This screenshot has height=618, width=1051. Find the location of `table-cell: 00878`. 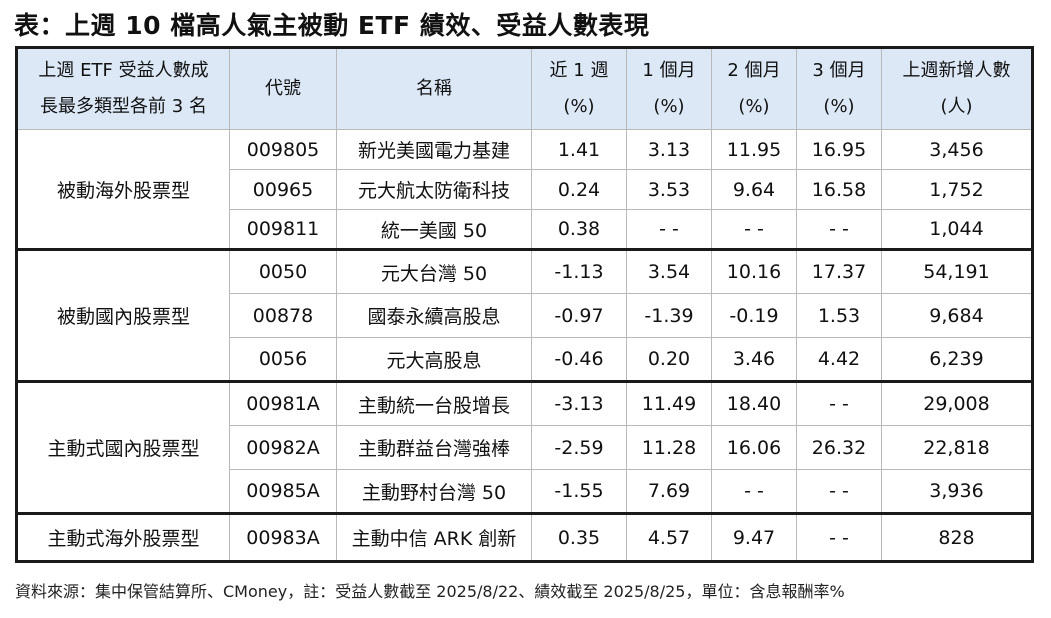

table-cell: 00878 is located at coordinates (283, 315).